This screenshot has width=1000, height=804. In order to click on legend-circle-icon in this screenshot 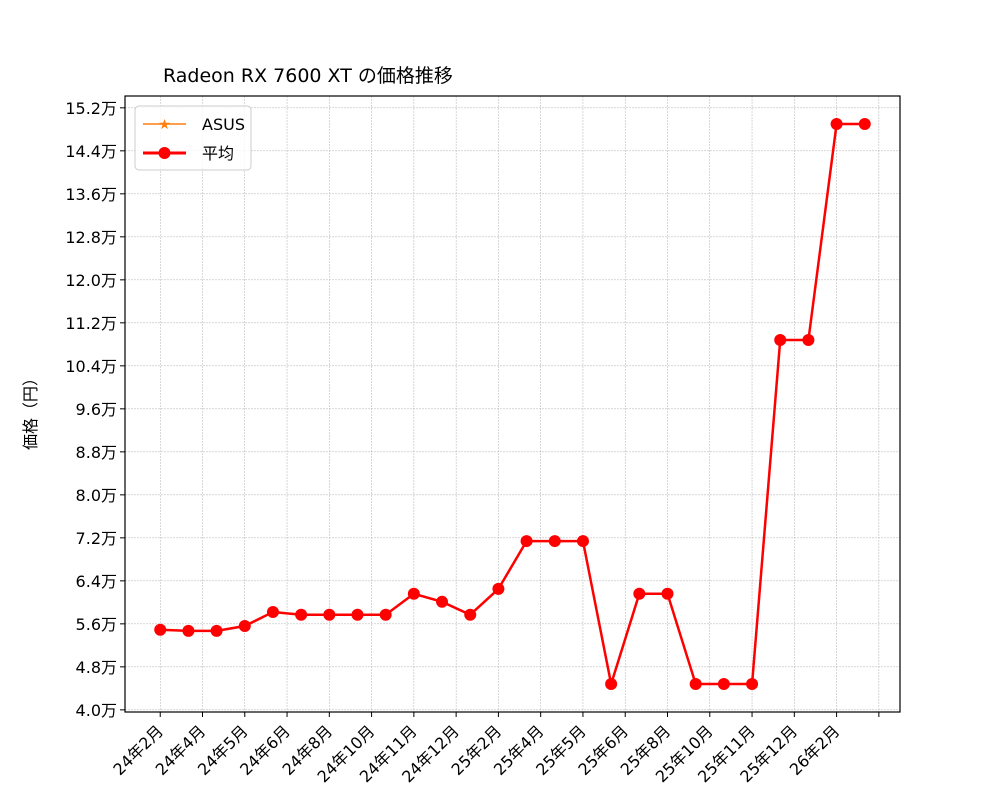, I will do `click(164, 153)`.